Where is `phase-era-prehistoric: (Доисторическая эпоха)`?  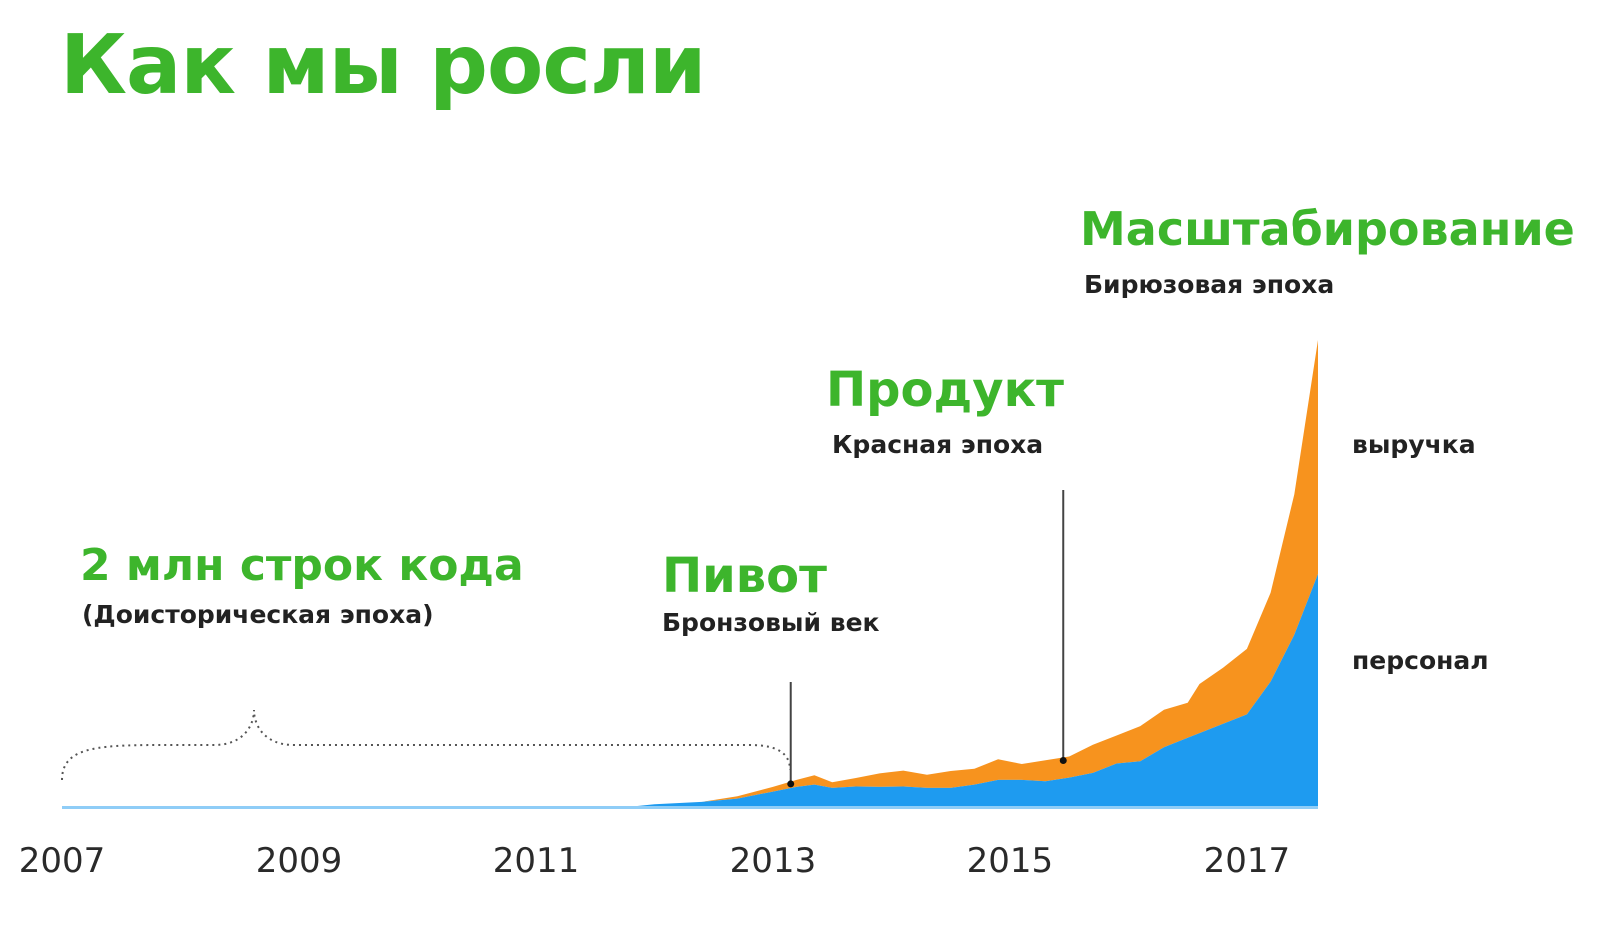
phase-era-prehistoric: (Доисторическая эпоха) is located at coordinates (258, 614).